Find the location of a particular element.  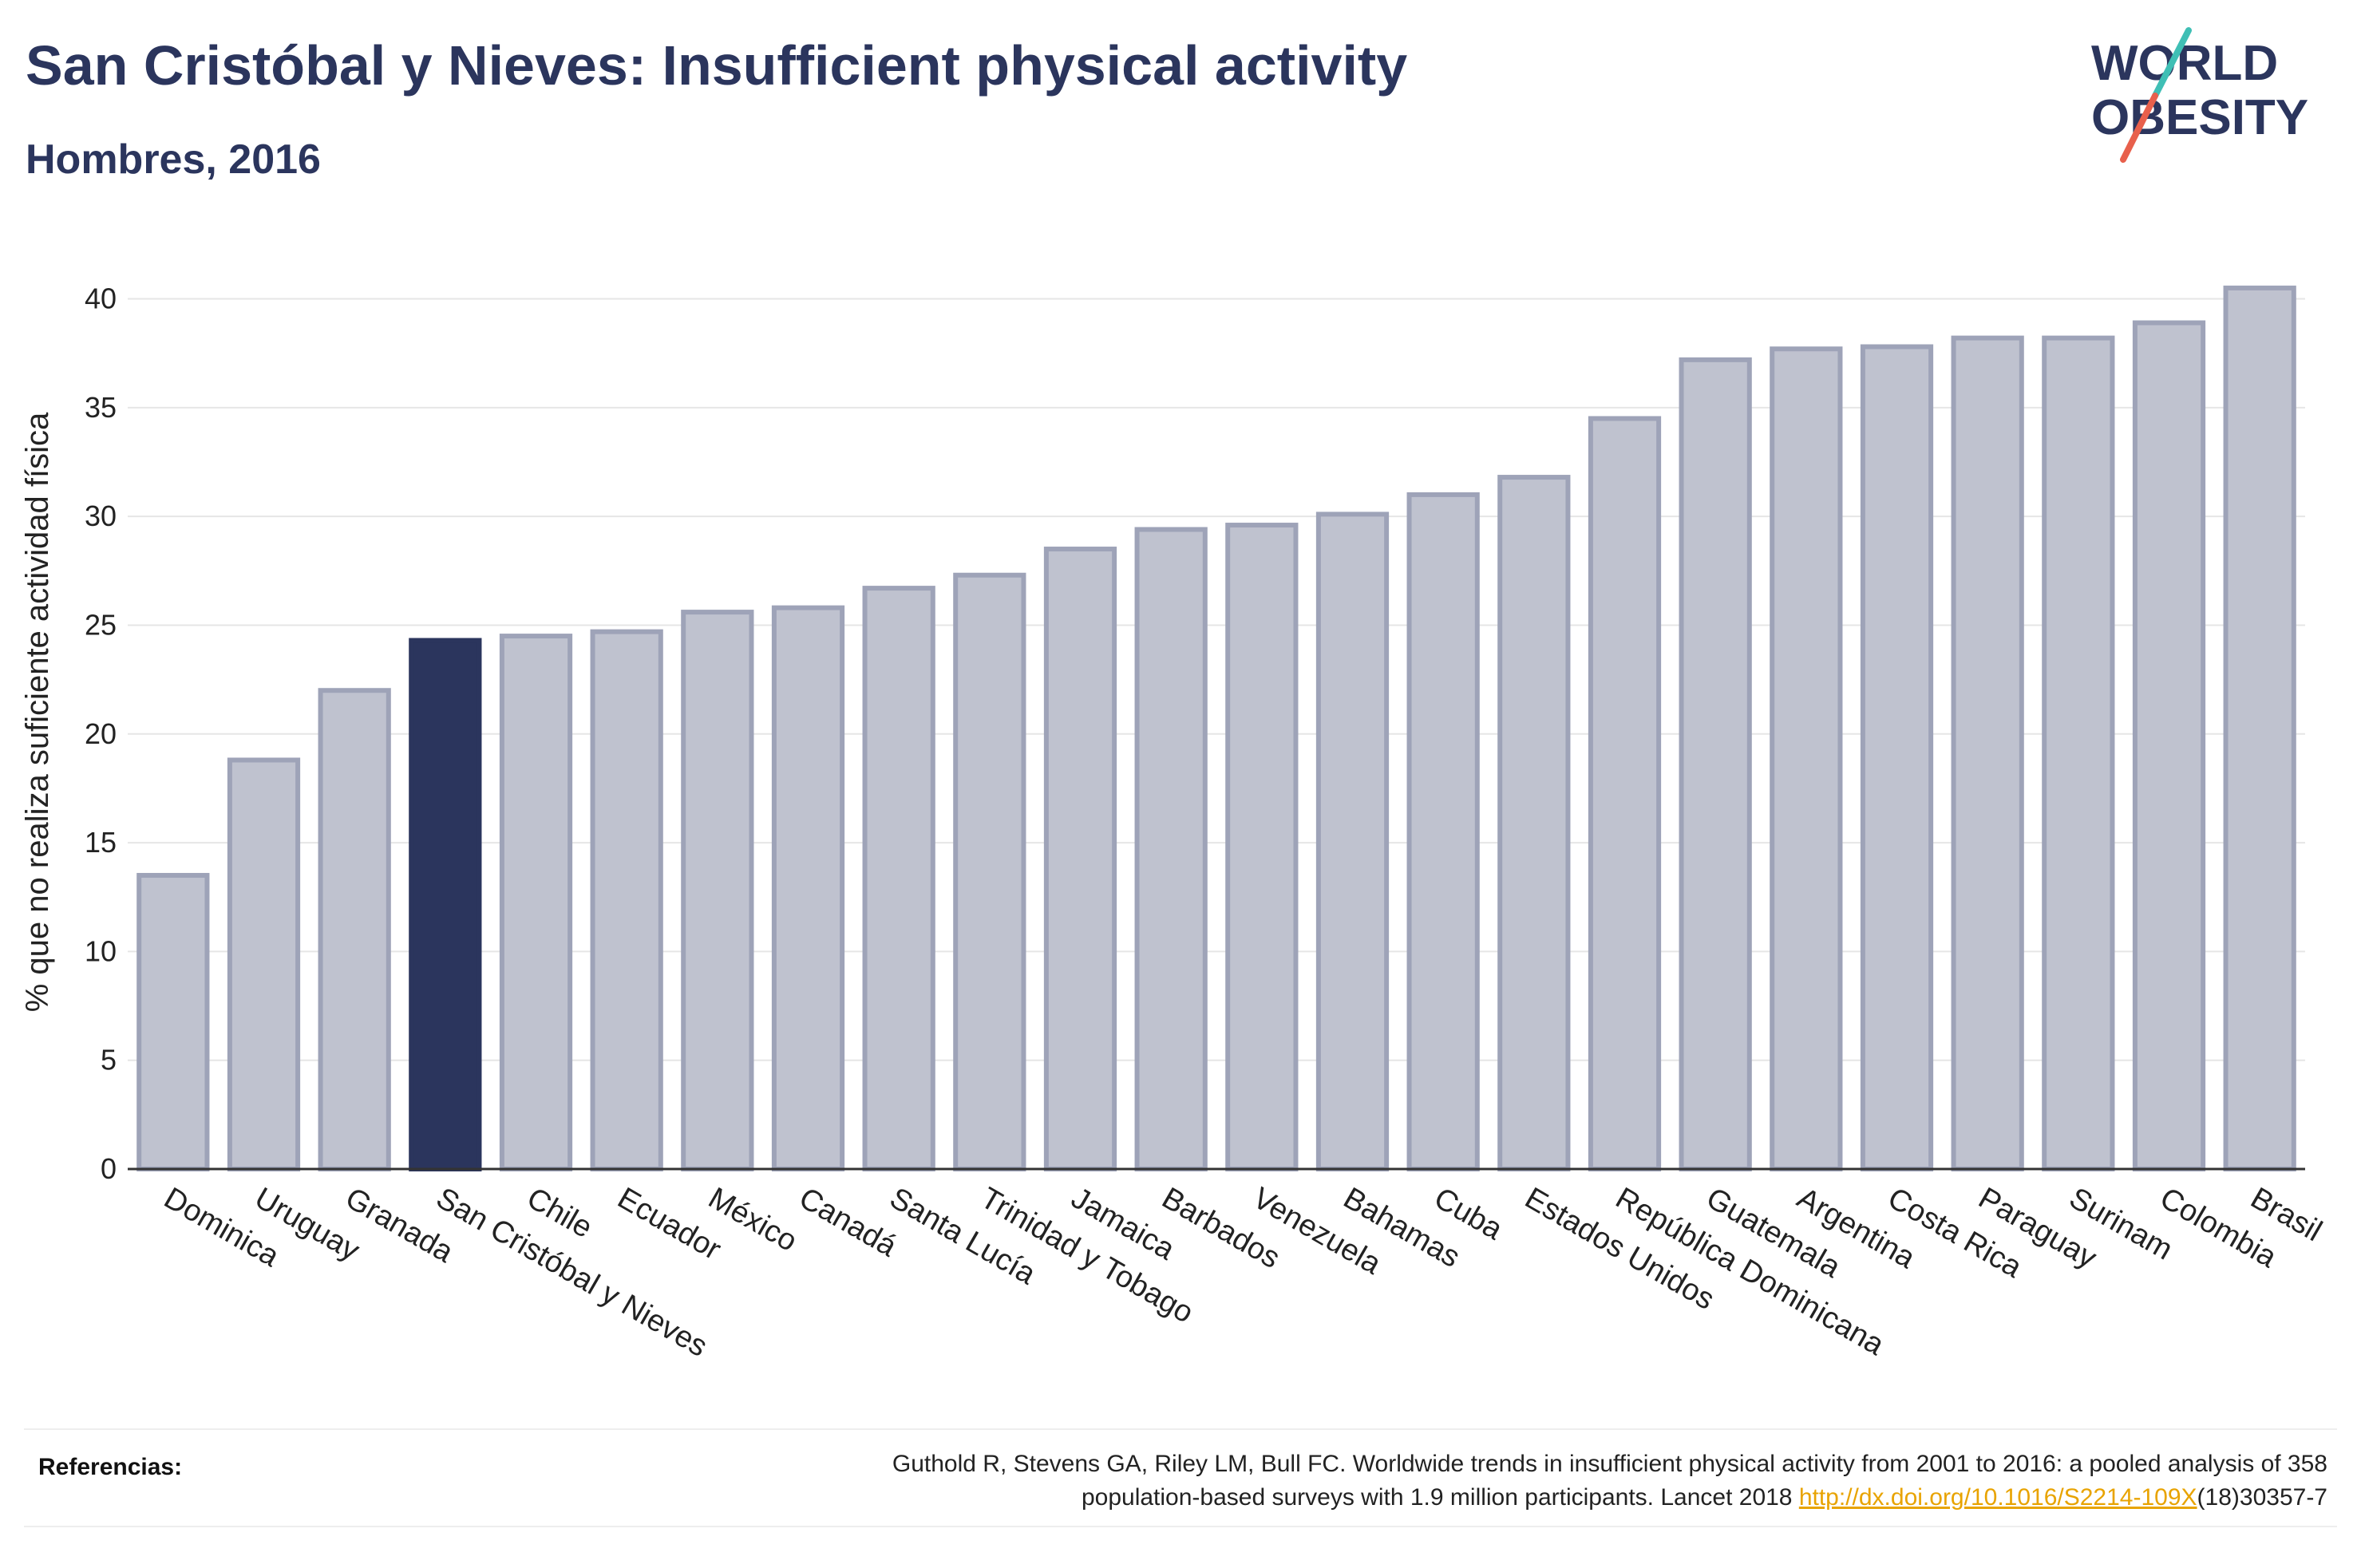

y-tick-label: 20 is located at coordinates (101, 733).